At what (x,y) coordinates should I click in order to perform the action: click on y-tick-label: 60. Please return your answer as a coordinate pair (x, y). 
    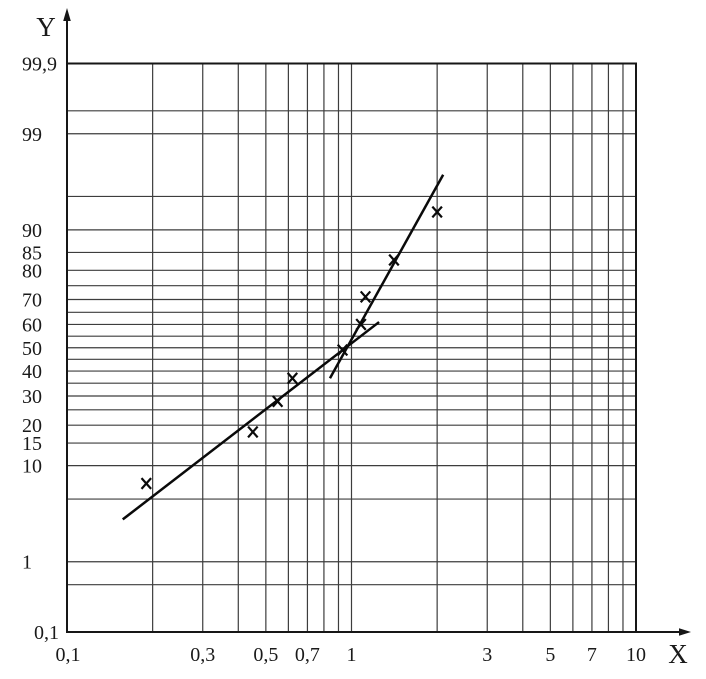
    Looking at the image, I should click on (32, 325).